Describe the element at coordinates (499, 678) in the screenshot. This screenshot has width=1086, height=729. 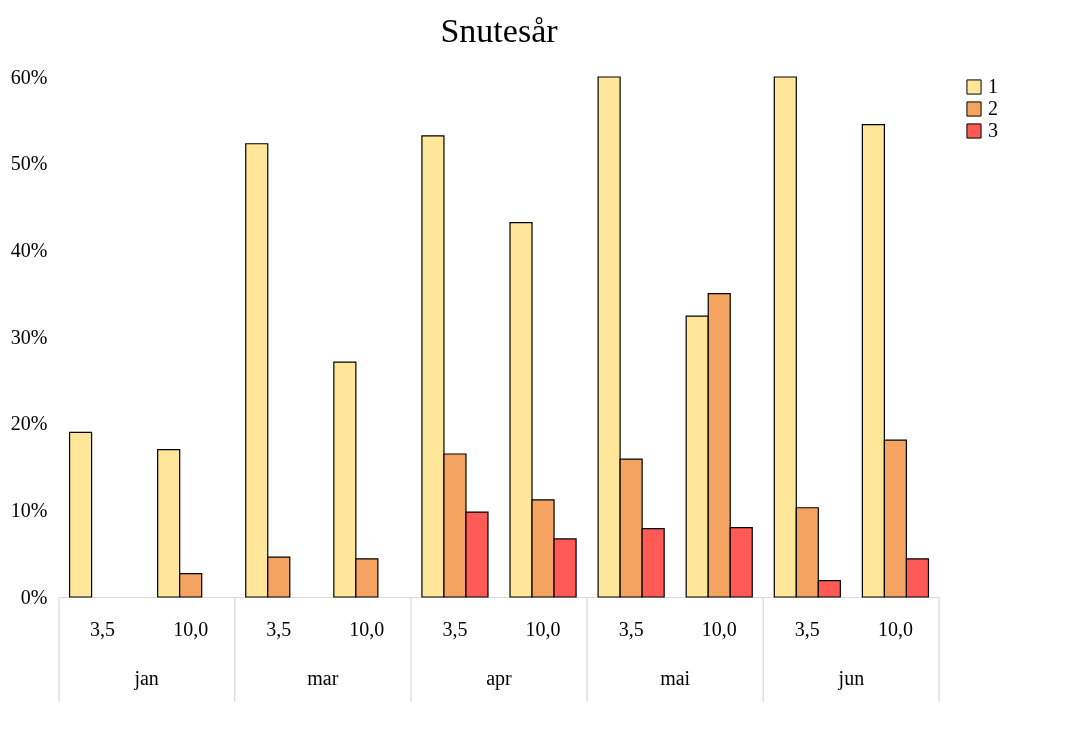
I see `text: apr` at that location.